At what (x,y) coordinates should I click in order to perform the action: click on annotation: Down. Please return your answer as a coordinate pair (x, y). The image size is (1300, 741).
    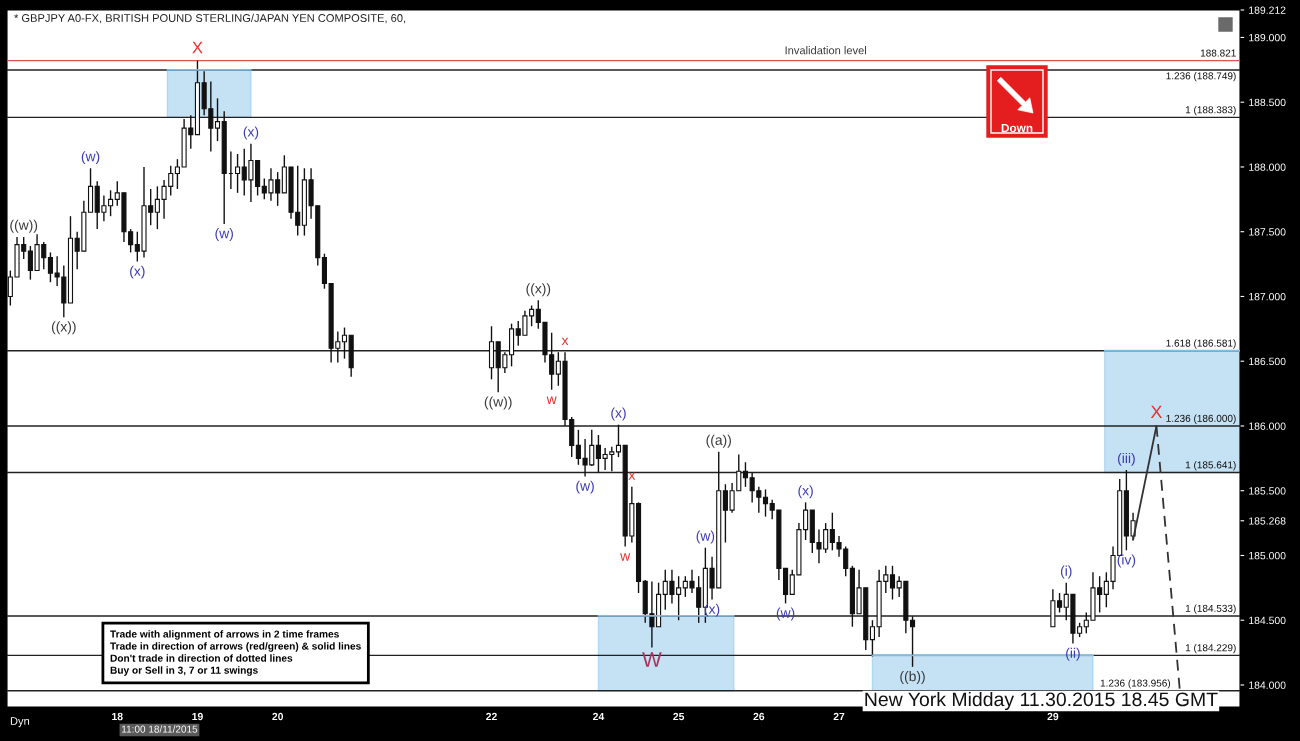
    Looking at the image, I should click on (1017, 128).